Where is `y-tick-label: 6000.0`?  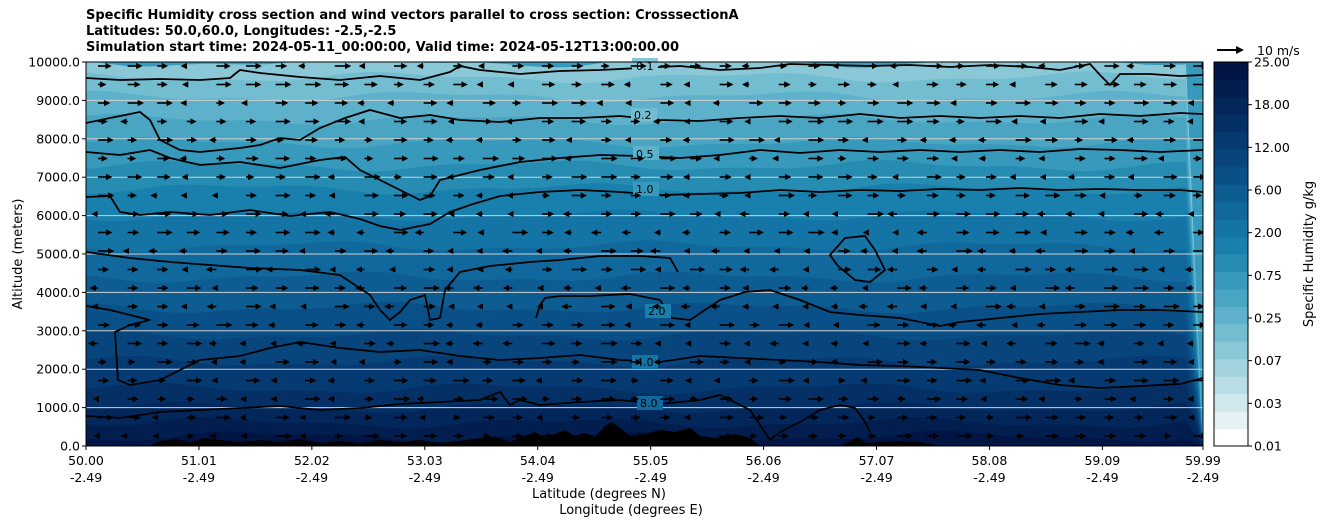 y-tick-label: 6000.0 is located at coordinates (58, 215).